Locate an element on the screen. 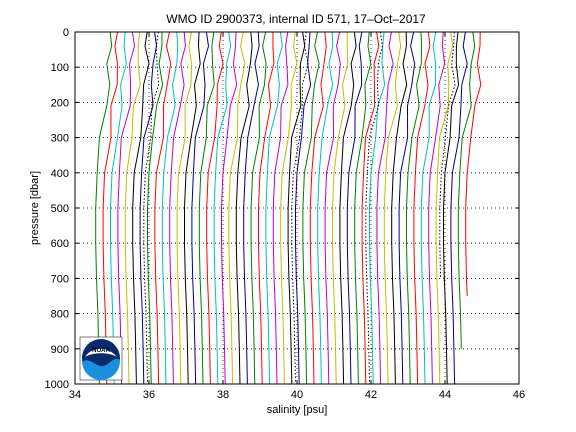 The image size is (576, 432). y-tick-label: 0 is located at coordinates (66, 33).